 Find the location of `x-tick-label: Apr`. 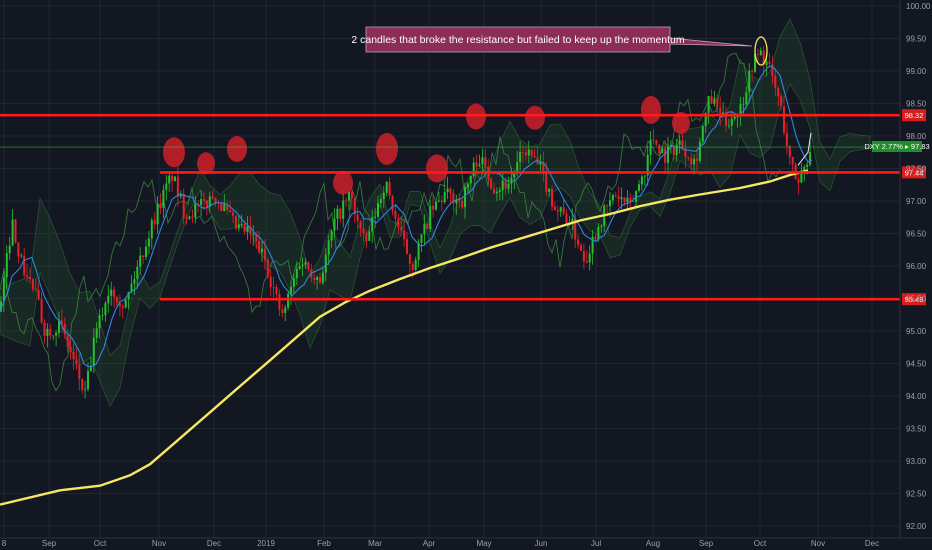

x-tick-label: Apr is located at coordinates (429, 543).